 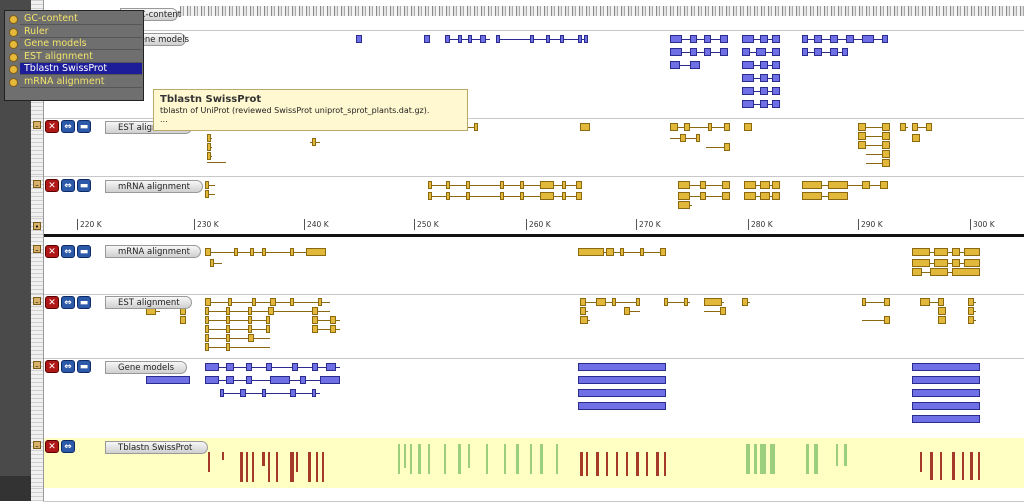 What do you see at coordinates (81, 57) in the screenshot?
I see `menu-item-est-alignment: EST alignment` at bounding box center [81, 57].